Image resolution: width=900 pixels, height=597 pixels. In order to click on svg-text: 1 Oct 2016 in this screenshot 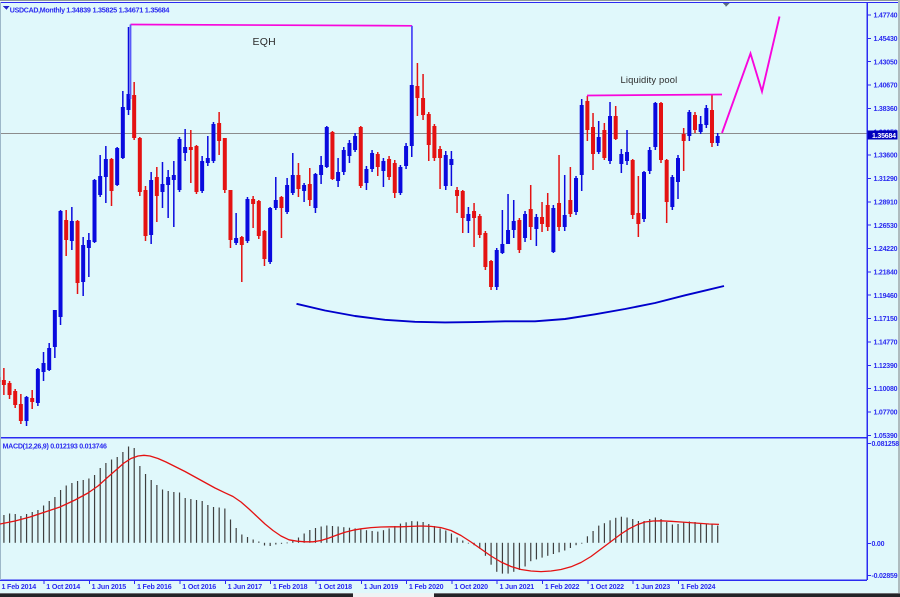, I will do `click(199, 587)`.